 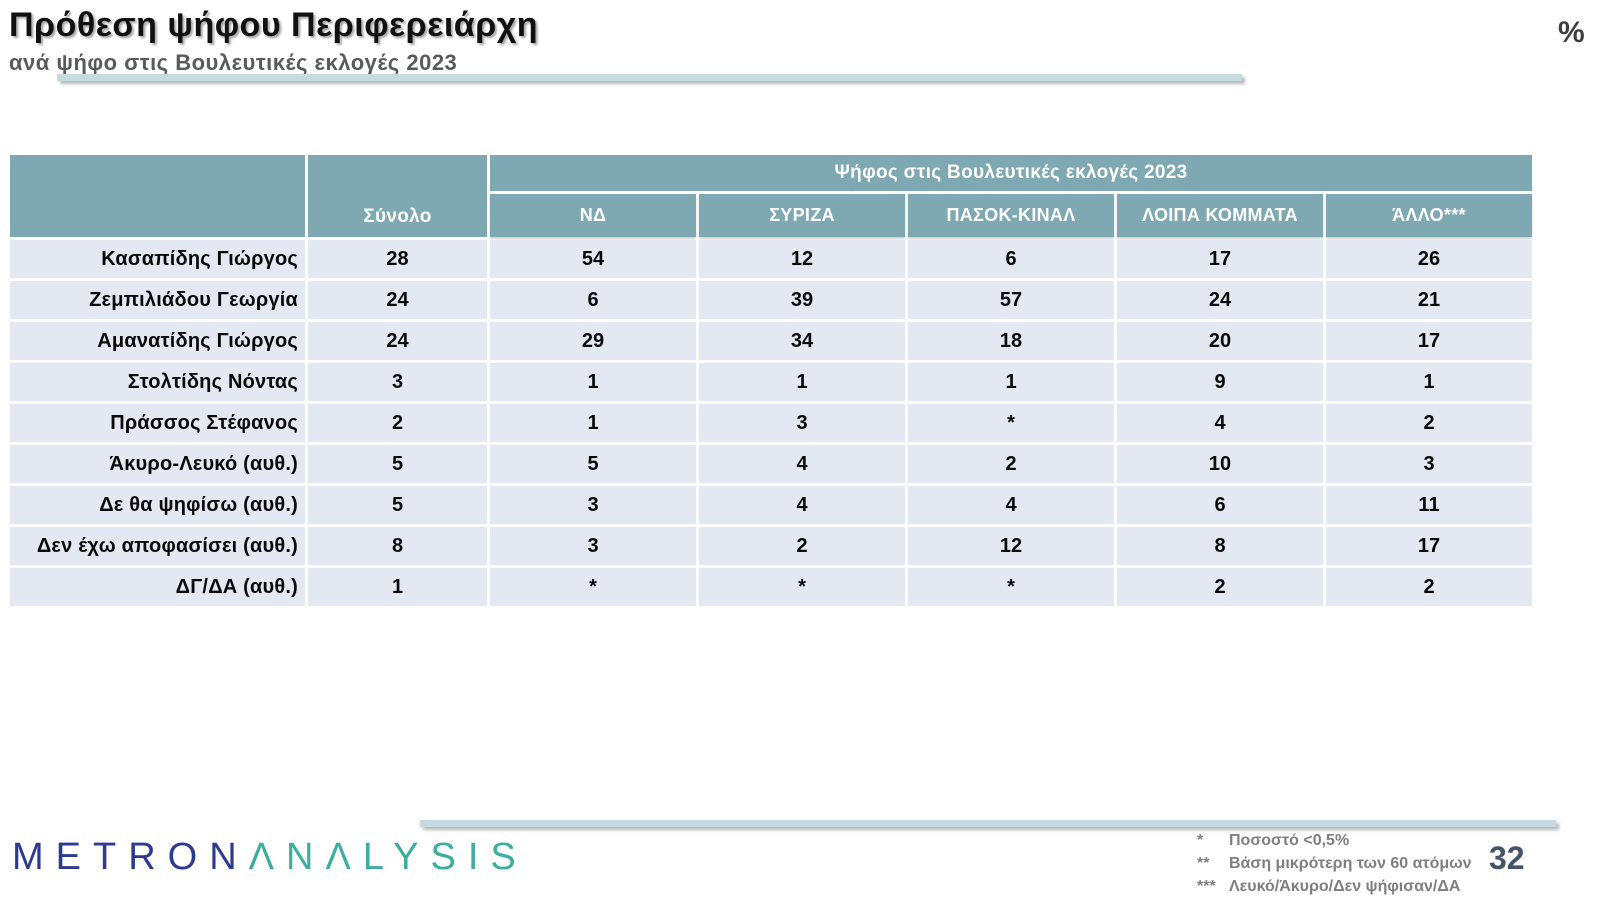 What do you see at coordinates (388, 857) in the screenshot?
I see `logo-analysis: ΛNΛLYSIS` at bounding box center [388, 857].